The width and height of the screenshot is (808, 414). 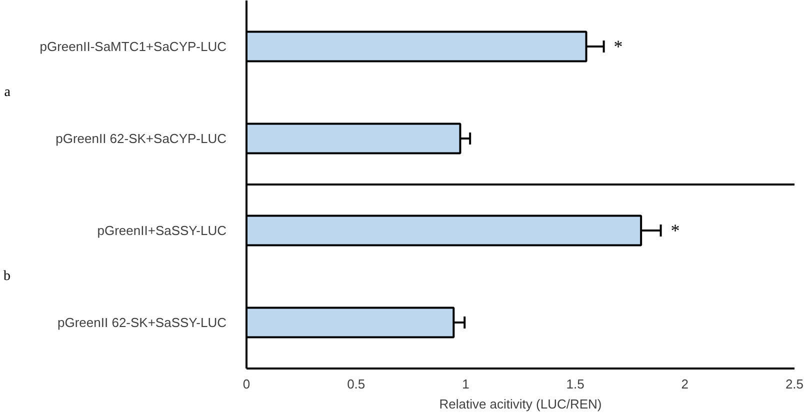 What do you see at coordinates (356, 384) in the screenshot?
I see `x-tick-label: 0.5` at bounding box center [356, 384].